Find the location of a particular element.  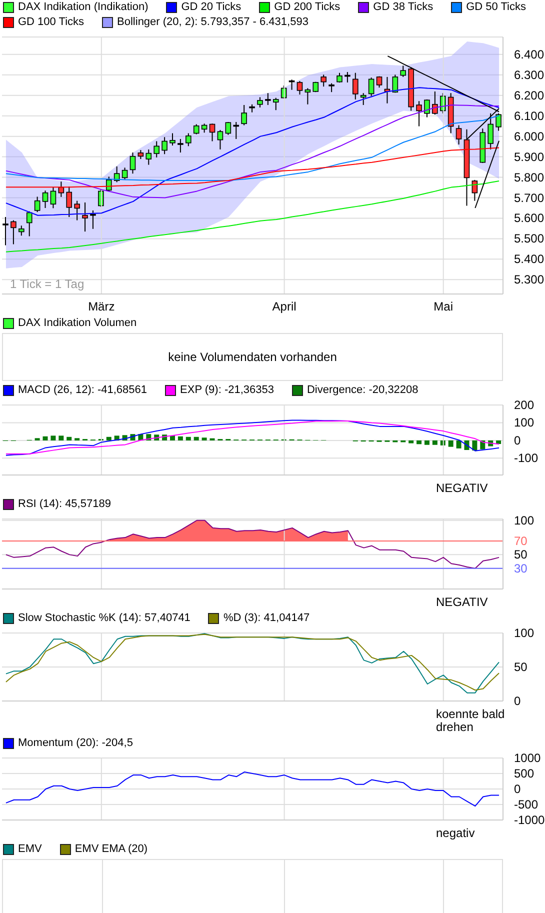

legend-label: MACD (26, 12): -41,68561 is located at coordinates (83, 390).